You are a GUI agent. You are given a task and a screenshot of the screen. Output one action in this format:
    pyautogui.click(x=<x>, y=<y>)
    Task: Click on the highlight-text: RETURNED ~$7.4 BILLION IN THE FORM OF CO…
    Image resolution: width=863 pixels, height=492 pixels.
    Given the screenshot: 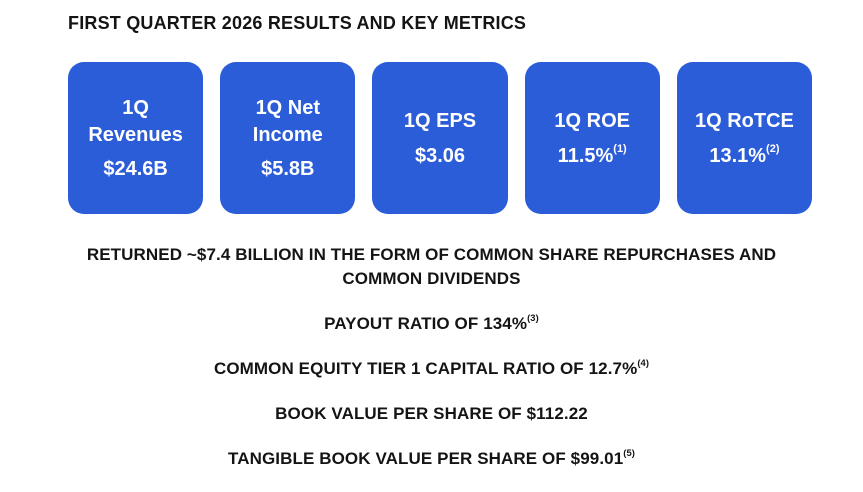 What is the action you would take?
    pyautogui.click(x=431, y=266)
    